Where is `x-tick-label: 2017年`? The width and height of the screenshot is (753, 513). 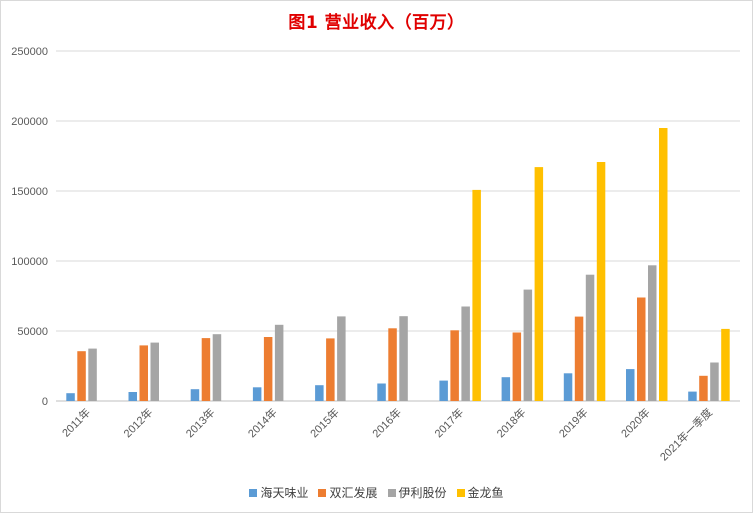
x-tick-label: 2017年 is located at coordinates (448, 422).